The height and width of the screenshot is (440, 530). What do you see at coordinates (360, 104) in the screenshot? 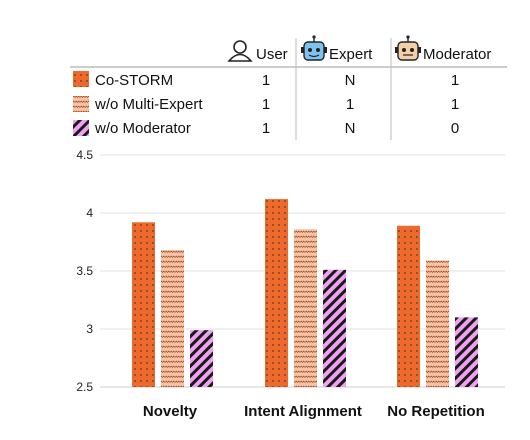
I see `table-cells: 1 N 1 1 1 1 1 N 0` at bounding box center [360, 104].